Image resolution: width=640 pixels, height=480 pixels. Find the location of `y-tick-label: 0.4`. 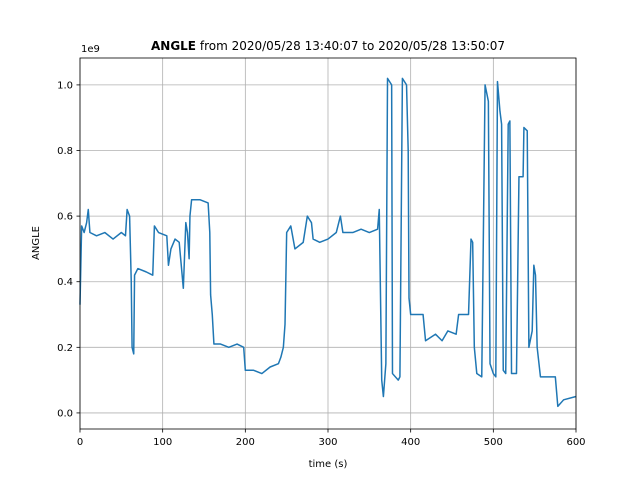

y-tick-label: 0.4 is located at coordinates (65, 282).